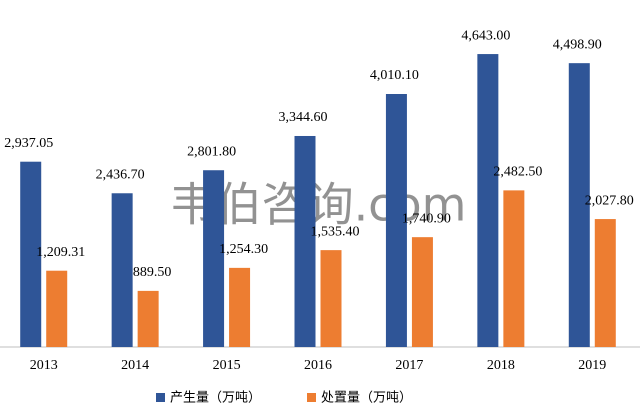  What do you see at coordinates (592, 365) in the screenshot?
I see `x-tick-label: 2019` at bounding box center [592, 365].